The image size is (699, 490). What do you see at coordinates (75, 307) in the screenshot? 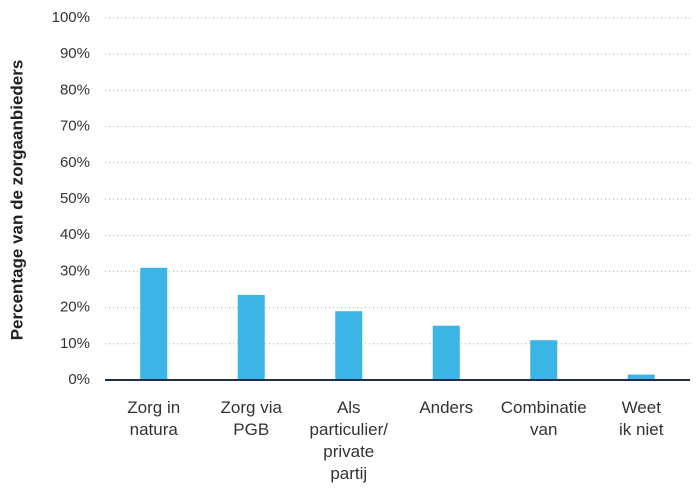
I see `y-tick-label: 20%` at bounding box center [75, 307].